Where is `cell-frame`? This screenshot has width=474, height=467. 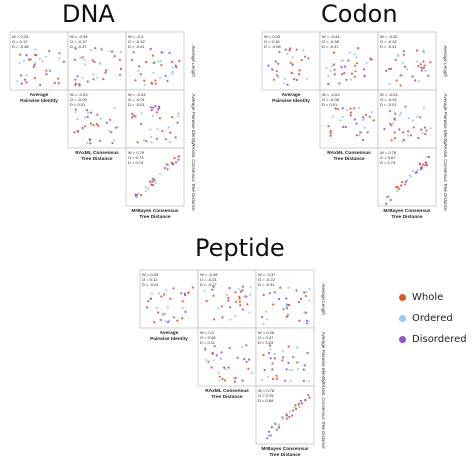 cell-frame is located at coordinates (285, 299).